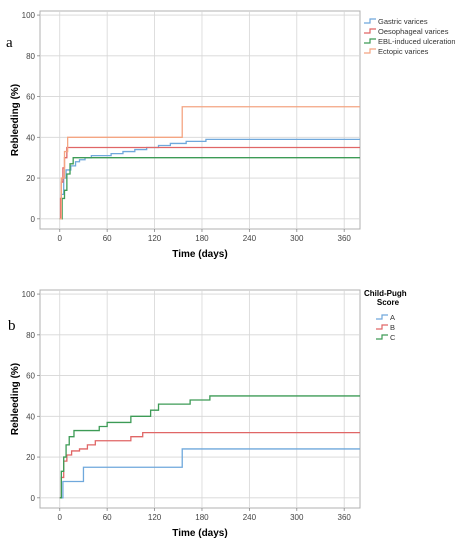 The image size is (455, 550). I want to click on legend-label: Gastric varices, so click(403, 21).